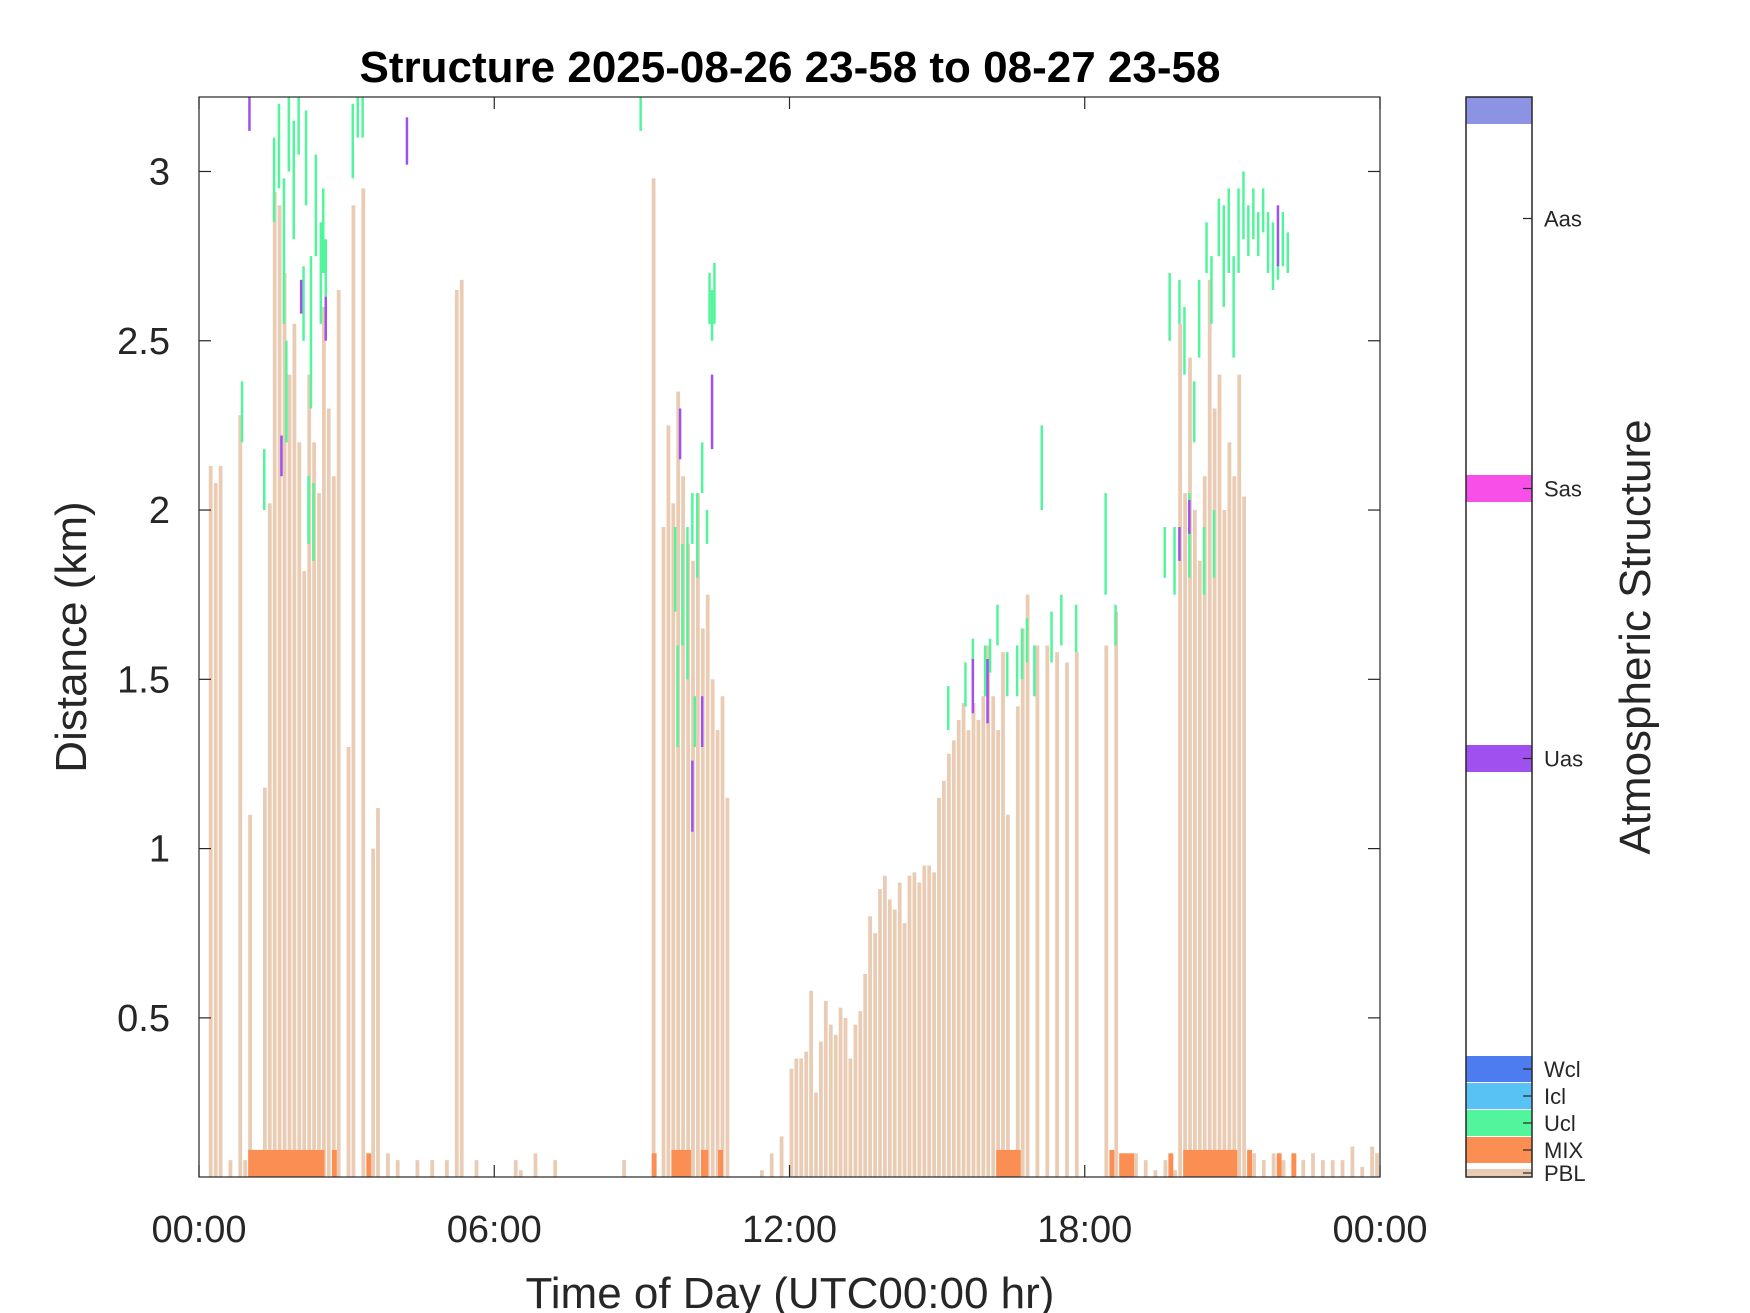 Image resolution: width=1750 pixels, height=1313 pixels. Describe the element at coordinates (1499, 1123) in the screenshot. I see `colorbar-band-ucl` at that location.